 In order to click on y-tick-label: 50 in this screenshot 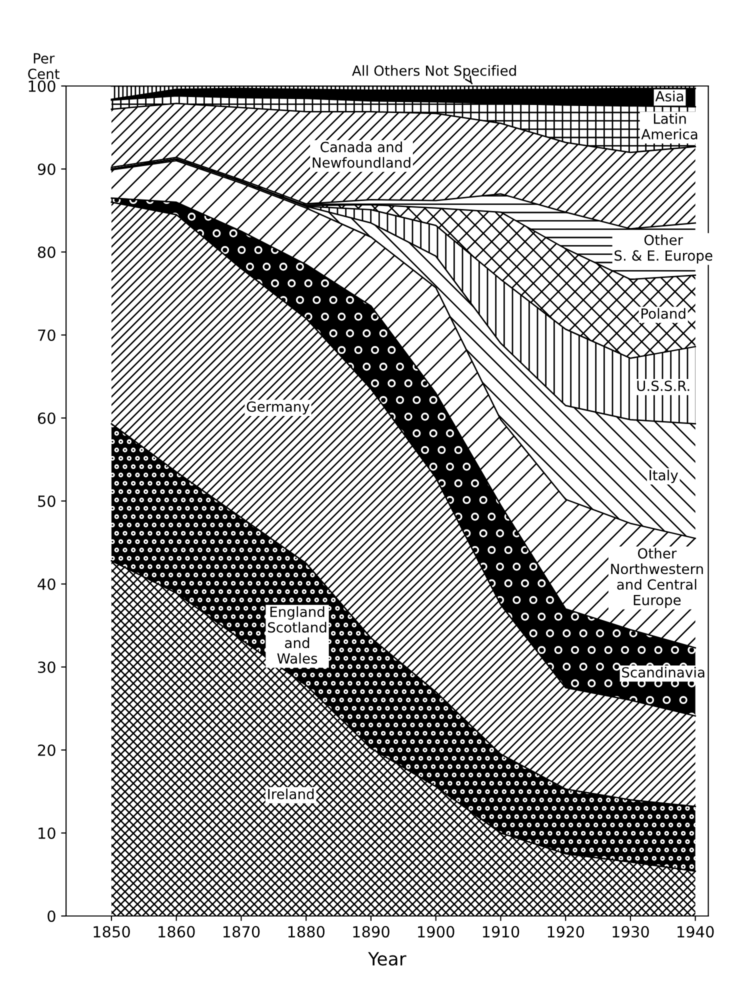, I will do `click(47, 501)`.